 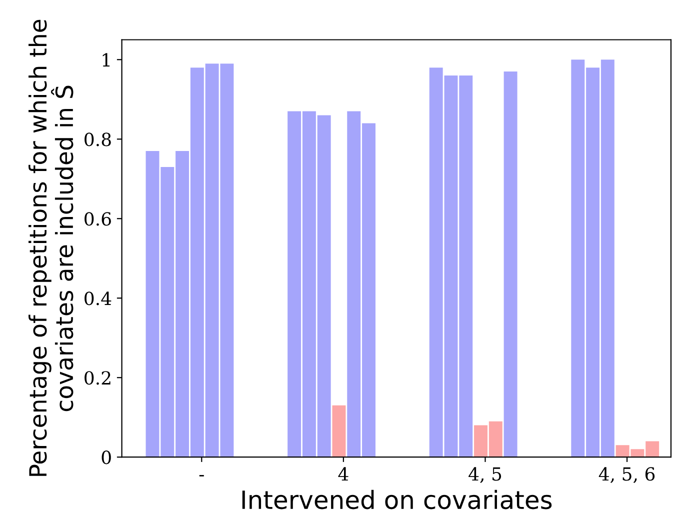 What do you see at coordinates (51, 248) in the screenshot?
I see `y-axis-title: Percentage of repetitions for which the covariates are included in Ŝ` at bounding box center [51, 248].